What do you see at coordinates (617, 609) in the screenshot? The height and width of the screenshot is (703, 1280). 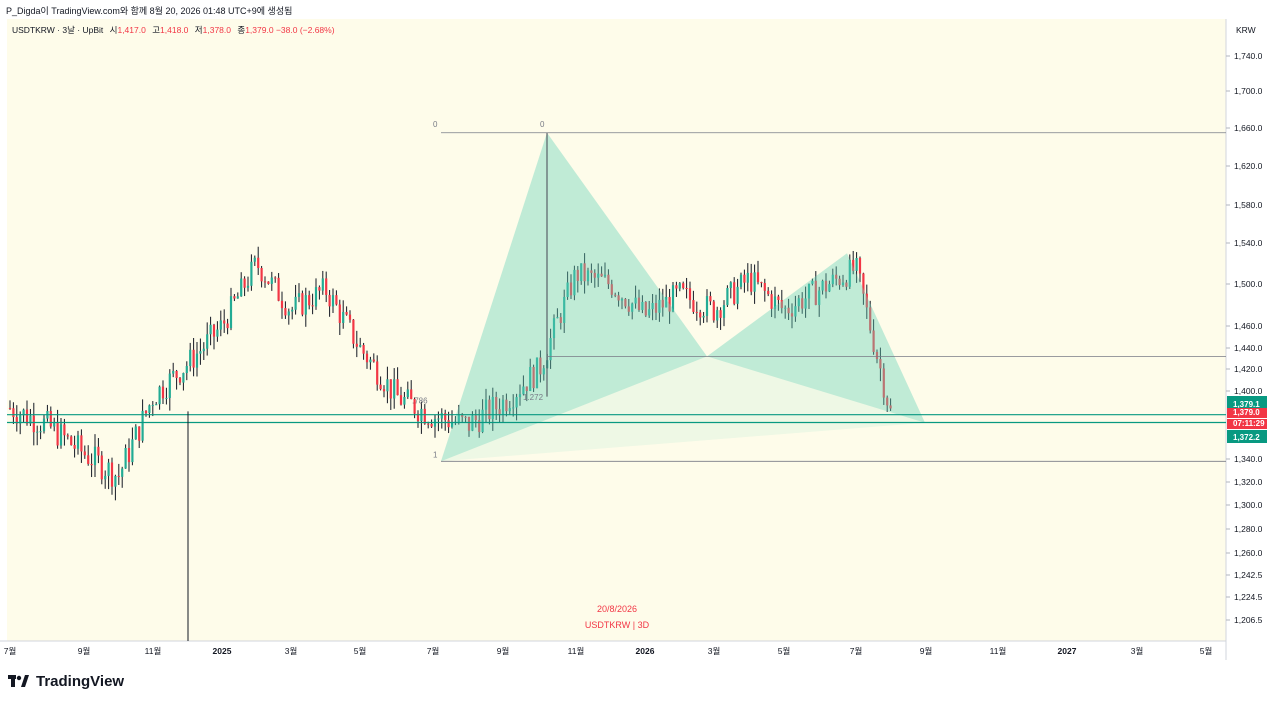 I see `watermark-date: 20/8/2026` at bounding box center [617, 609].